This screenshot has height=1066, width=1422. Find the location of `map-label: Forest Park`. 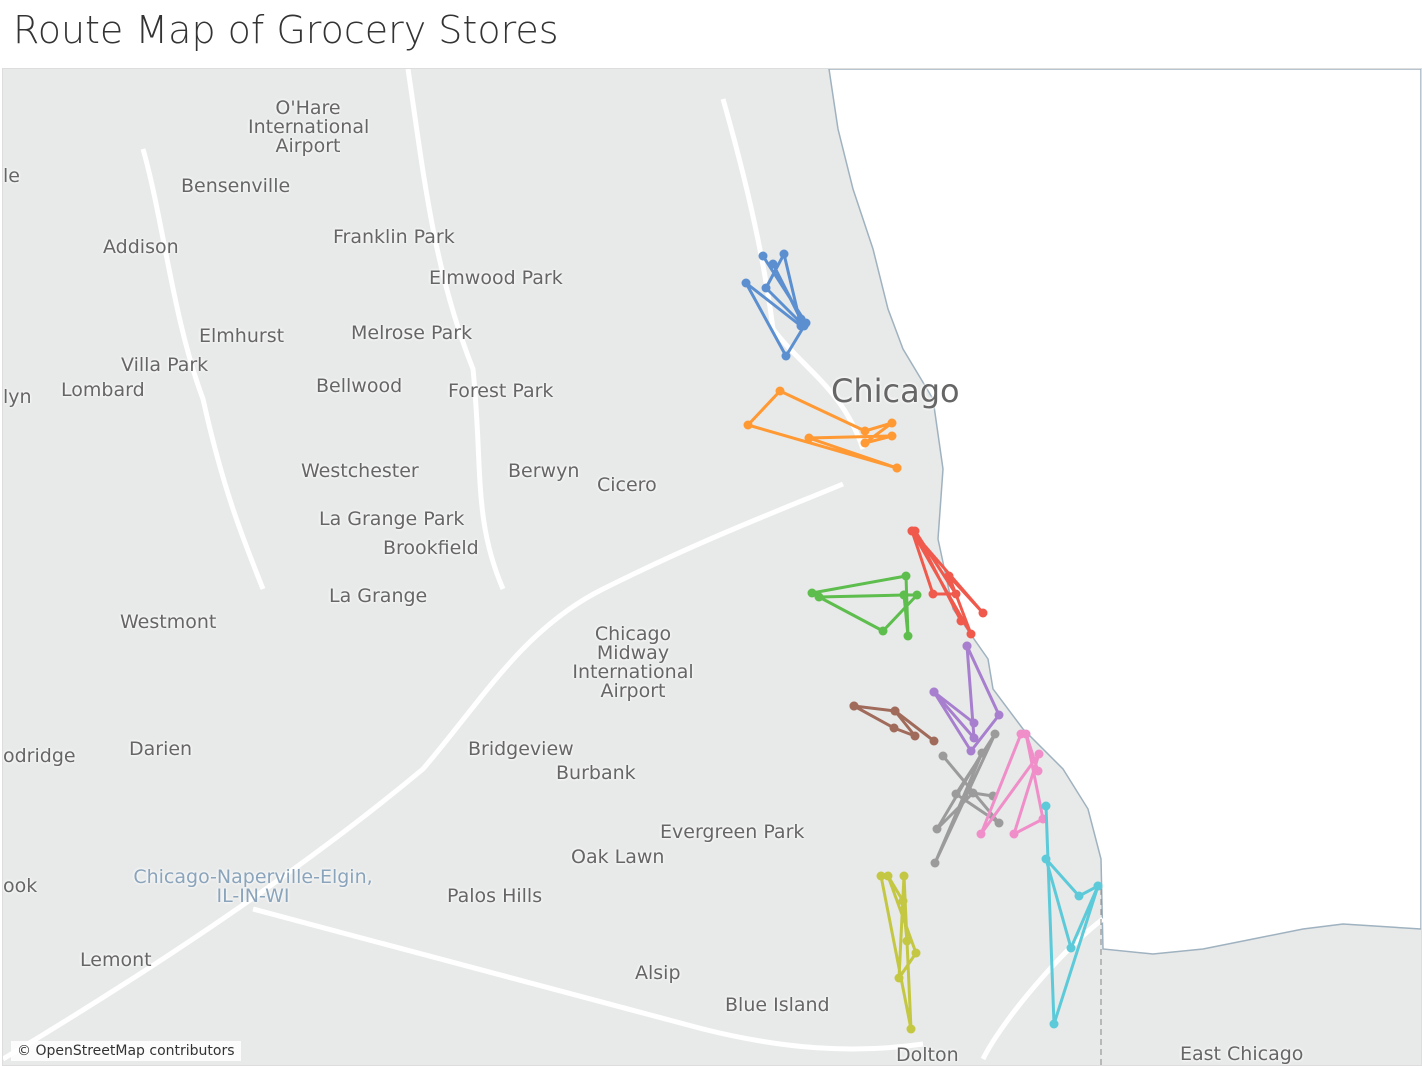

map-label: Forest Park is located at coordinates (501, 391).